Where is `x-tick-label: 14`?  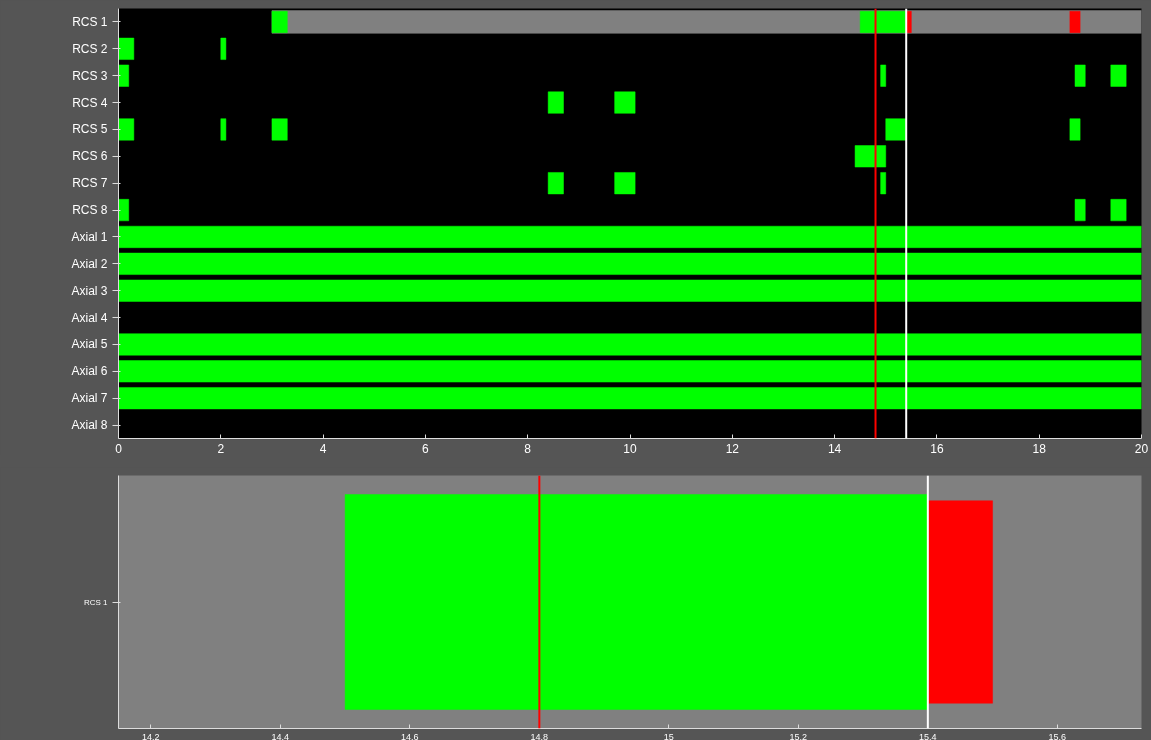 x-tick-label: 14 is located at coordinates (834, 448).